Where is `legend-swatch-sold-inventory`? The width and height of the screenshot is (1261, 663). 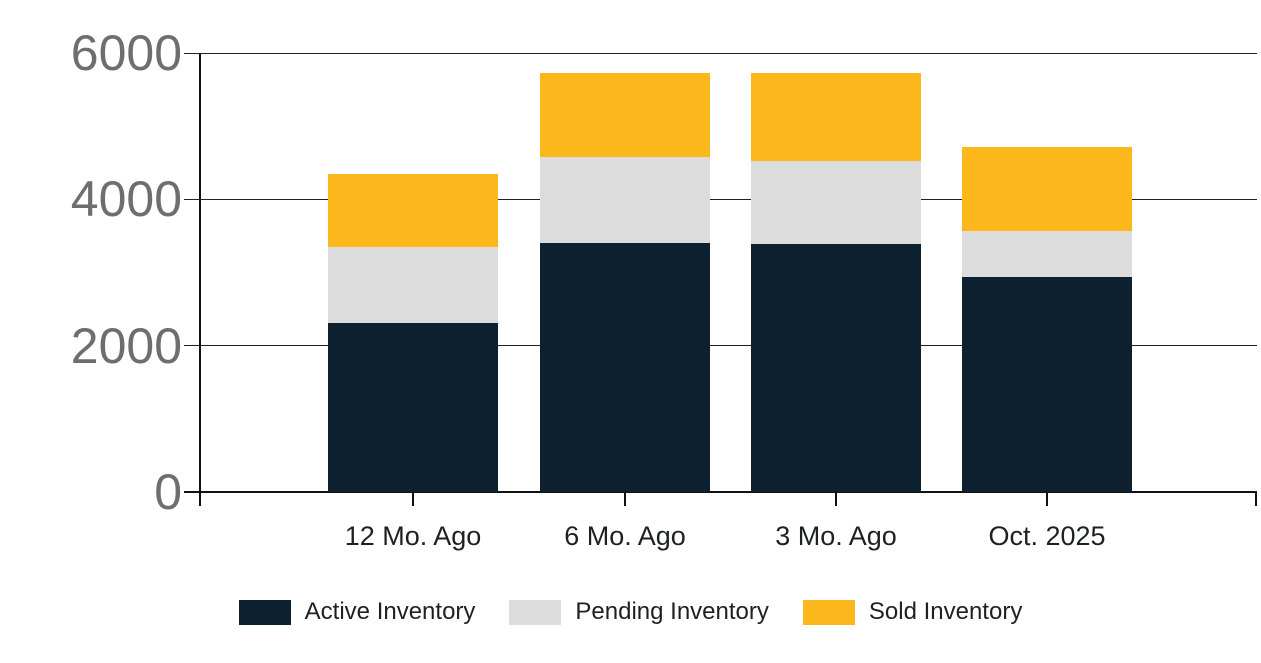 legend-swatch-sold-inventory is located at coordinates (828, 612).